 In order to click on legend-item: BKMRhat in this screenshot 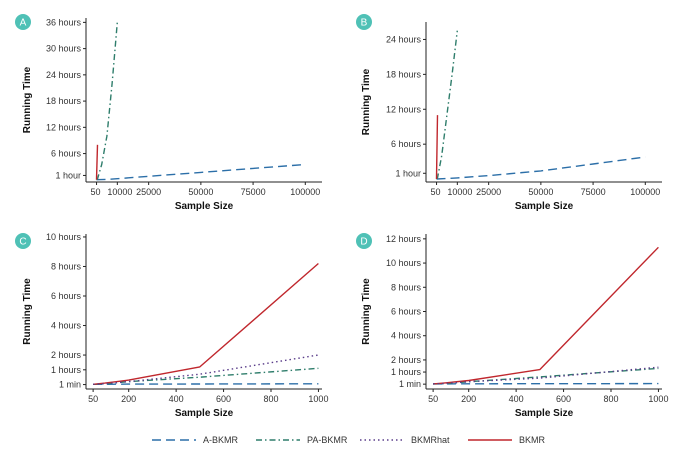, I will do `click(405, 440)`.